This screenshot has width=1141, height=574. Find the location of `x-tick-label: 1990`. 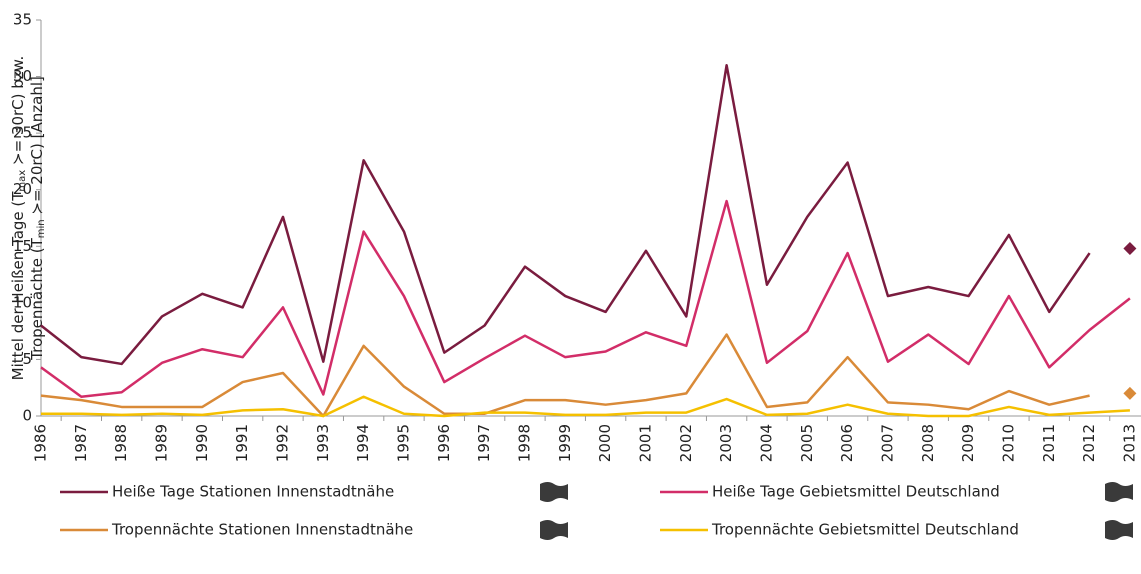

x-tick-label: 1990 is located at coordinates (202, 443).